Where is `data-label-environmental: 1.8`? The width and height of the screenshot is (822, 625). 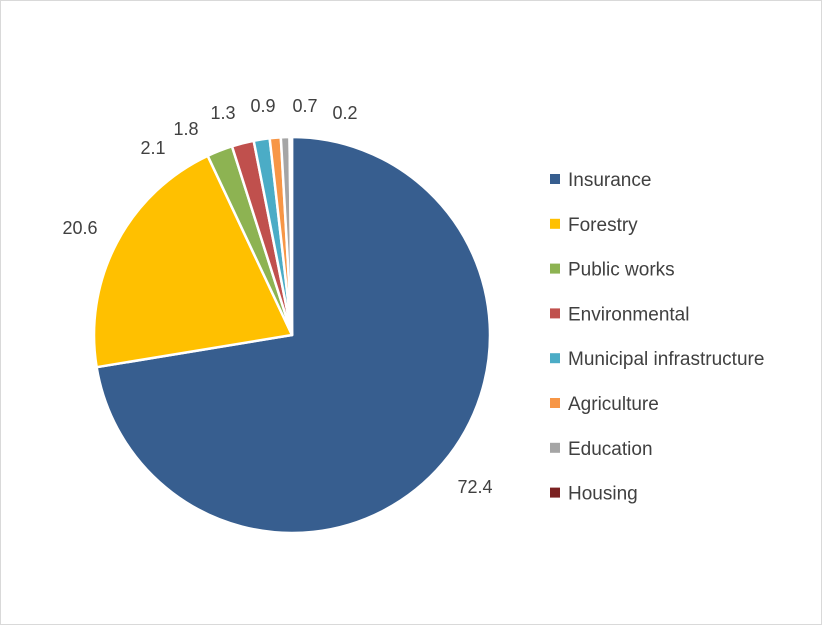 data-label-environmental: 1.8 is located at coordinates (185, 129).